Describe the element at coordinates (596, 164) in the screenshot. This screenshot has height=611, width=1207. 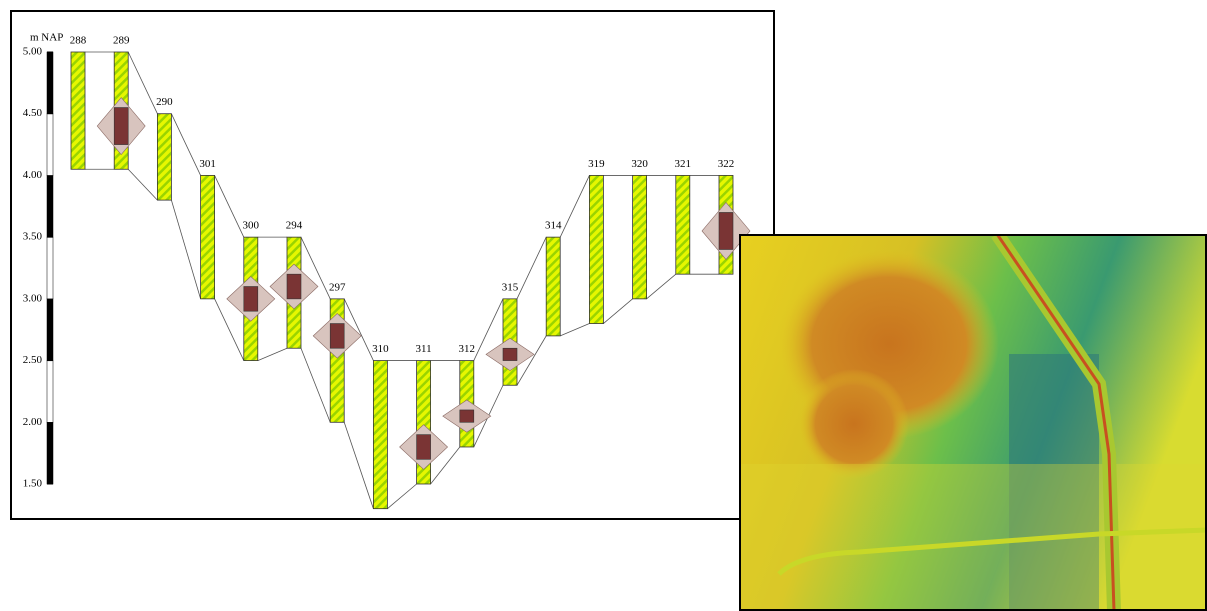
I see `borehole-label: 319` at that location.